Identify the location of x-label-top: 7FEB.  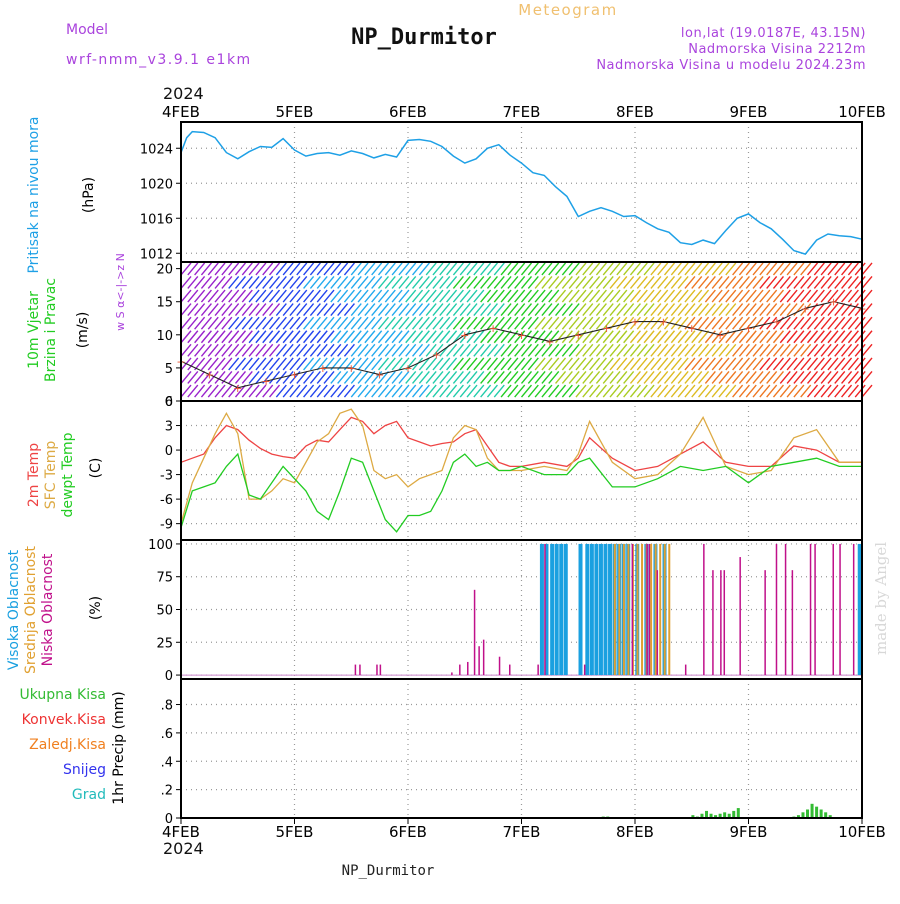
(522, 112).